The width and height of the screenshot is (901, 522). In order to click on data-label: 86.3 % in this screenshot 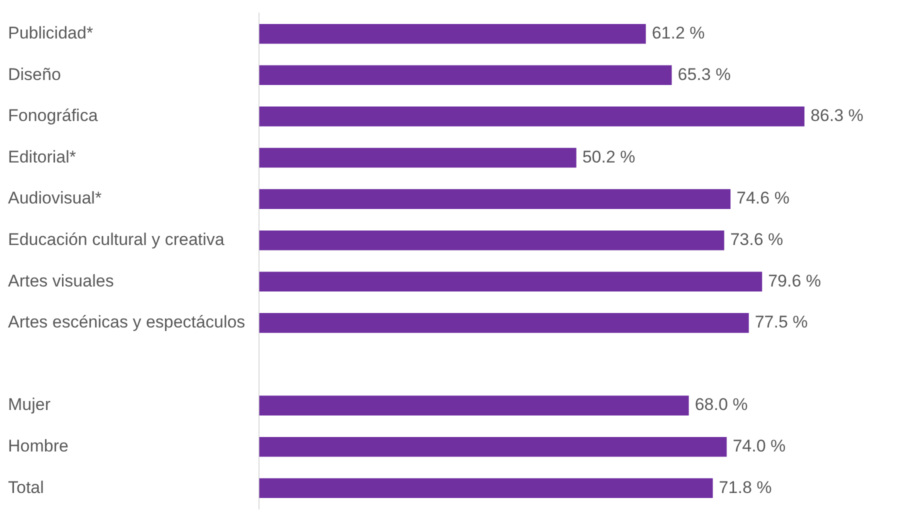, I will do `click(837, 116)`.